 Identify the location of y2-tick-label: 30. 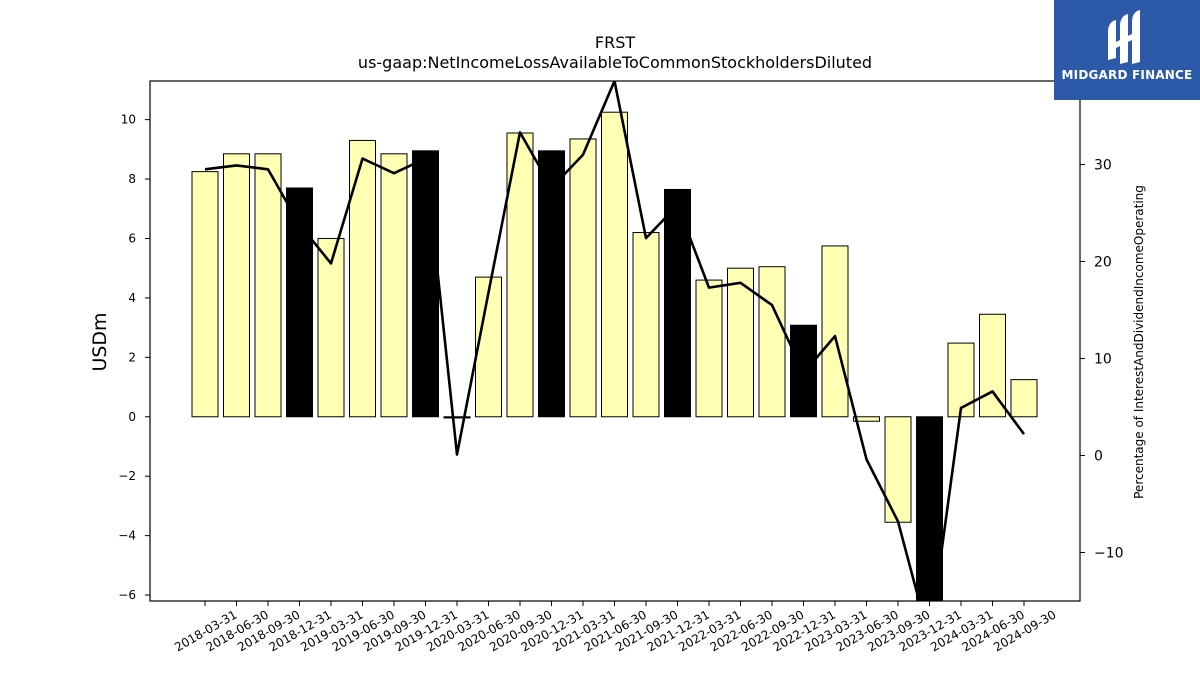
(1103, 165).